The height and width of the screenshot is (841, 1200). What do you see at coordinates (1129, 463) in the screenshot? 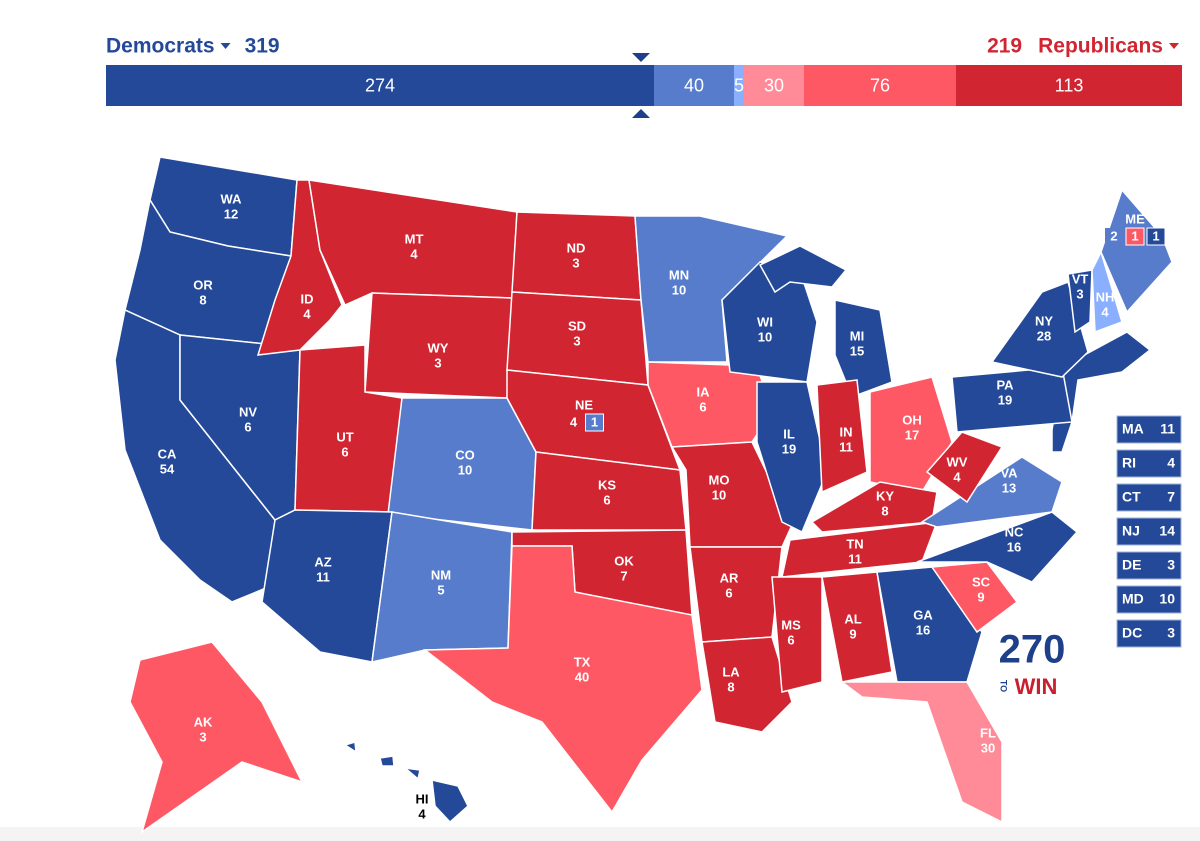
I see `small-state-abbr: RI` at bounding box center [1129, 463].